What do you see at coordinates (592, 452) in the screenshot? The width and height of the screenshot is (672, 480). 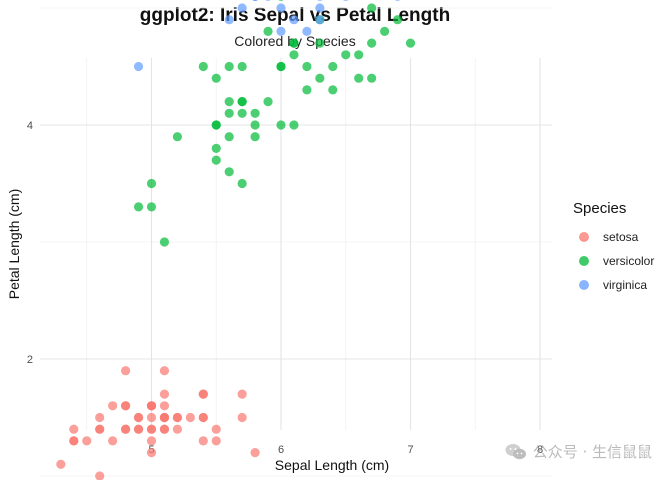 I see `watermark-text: 公众号 · 生信鼠鼠` at bounding box center [592, 452].